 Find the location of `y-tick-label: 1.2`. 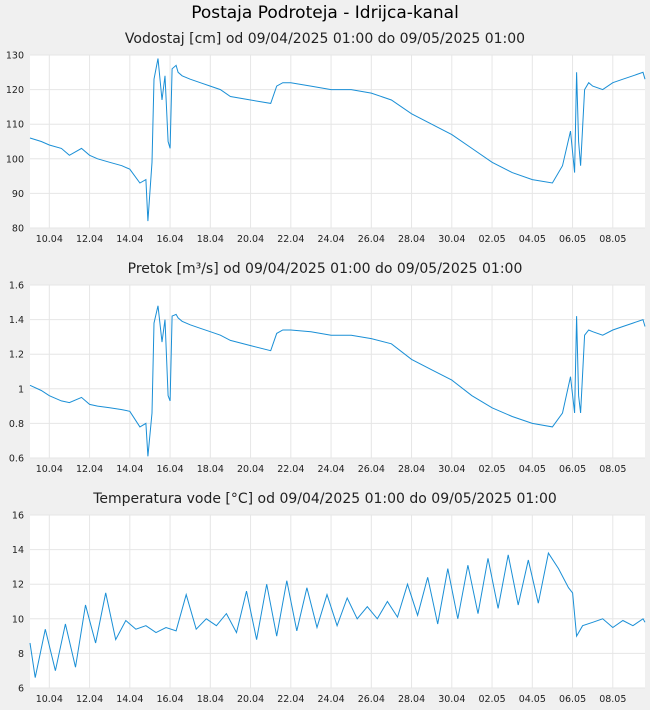

y-tick-label: 1.2 is located at coordinates (16, 355).